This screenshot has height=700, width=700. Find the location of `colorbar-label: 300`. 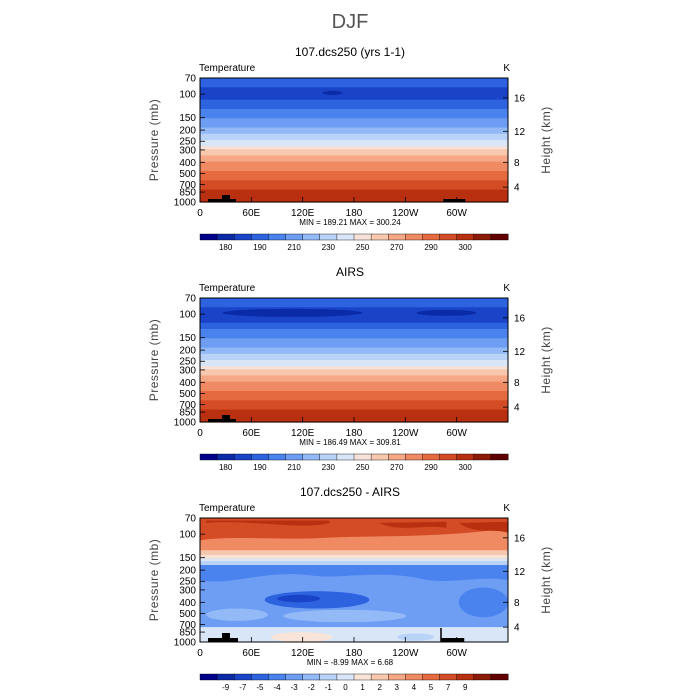

colorbar-label: 300 is located at coordinates (466, 467).